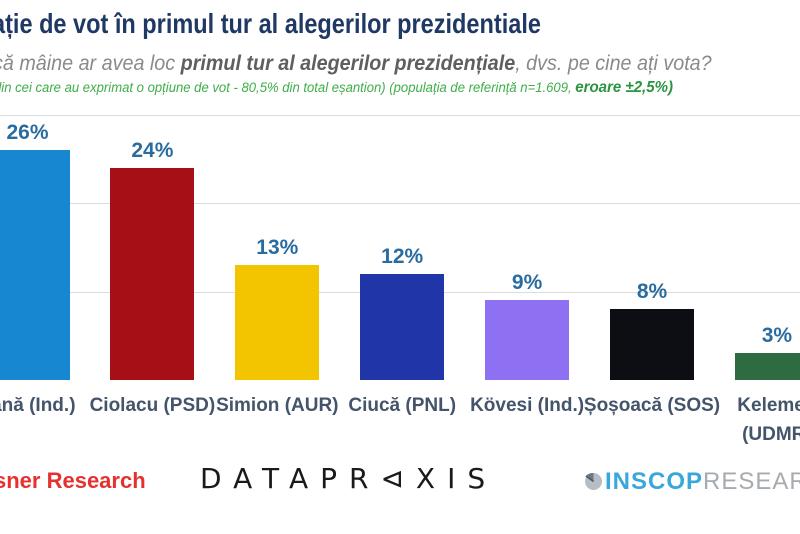  What do you see at coordinates (654, 481) in the screenshot?
I see `inscop-logo-primary: INSCOP` at bounding box center [654, 481].